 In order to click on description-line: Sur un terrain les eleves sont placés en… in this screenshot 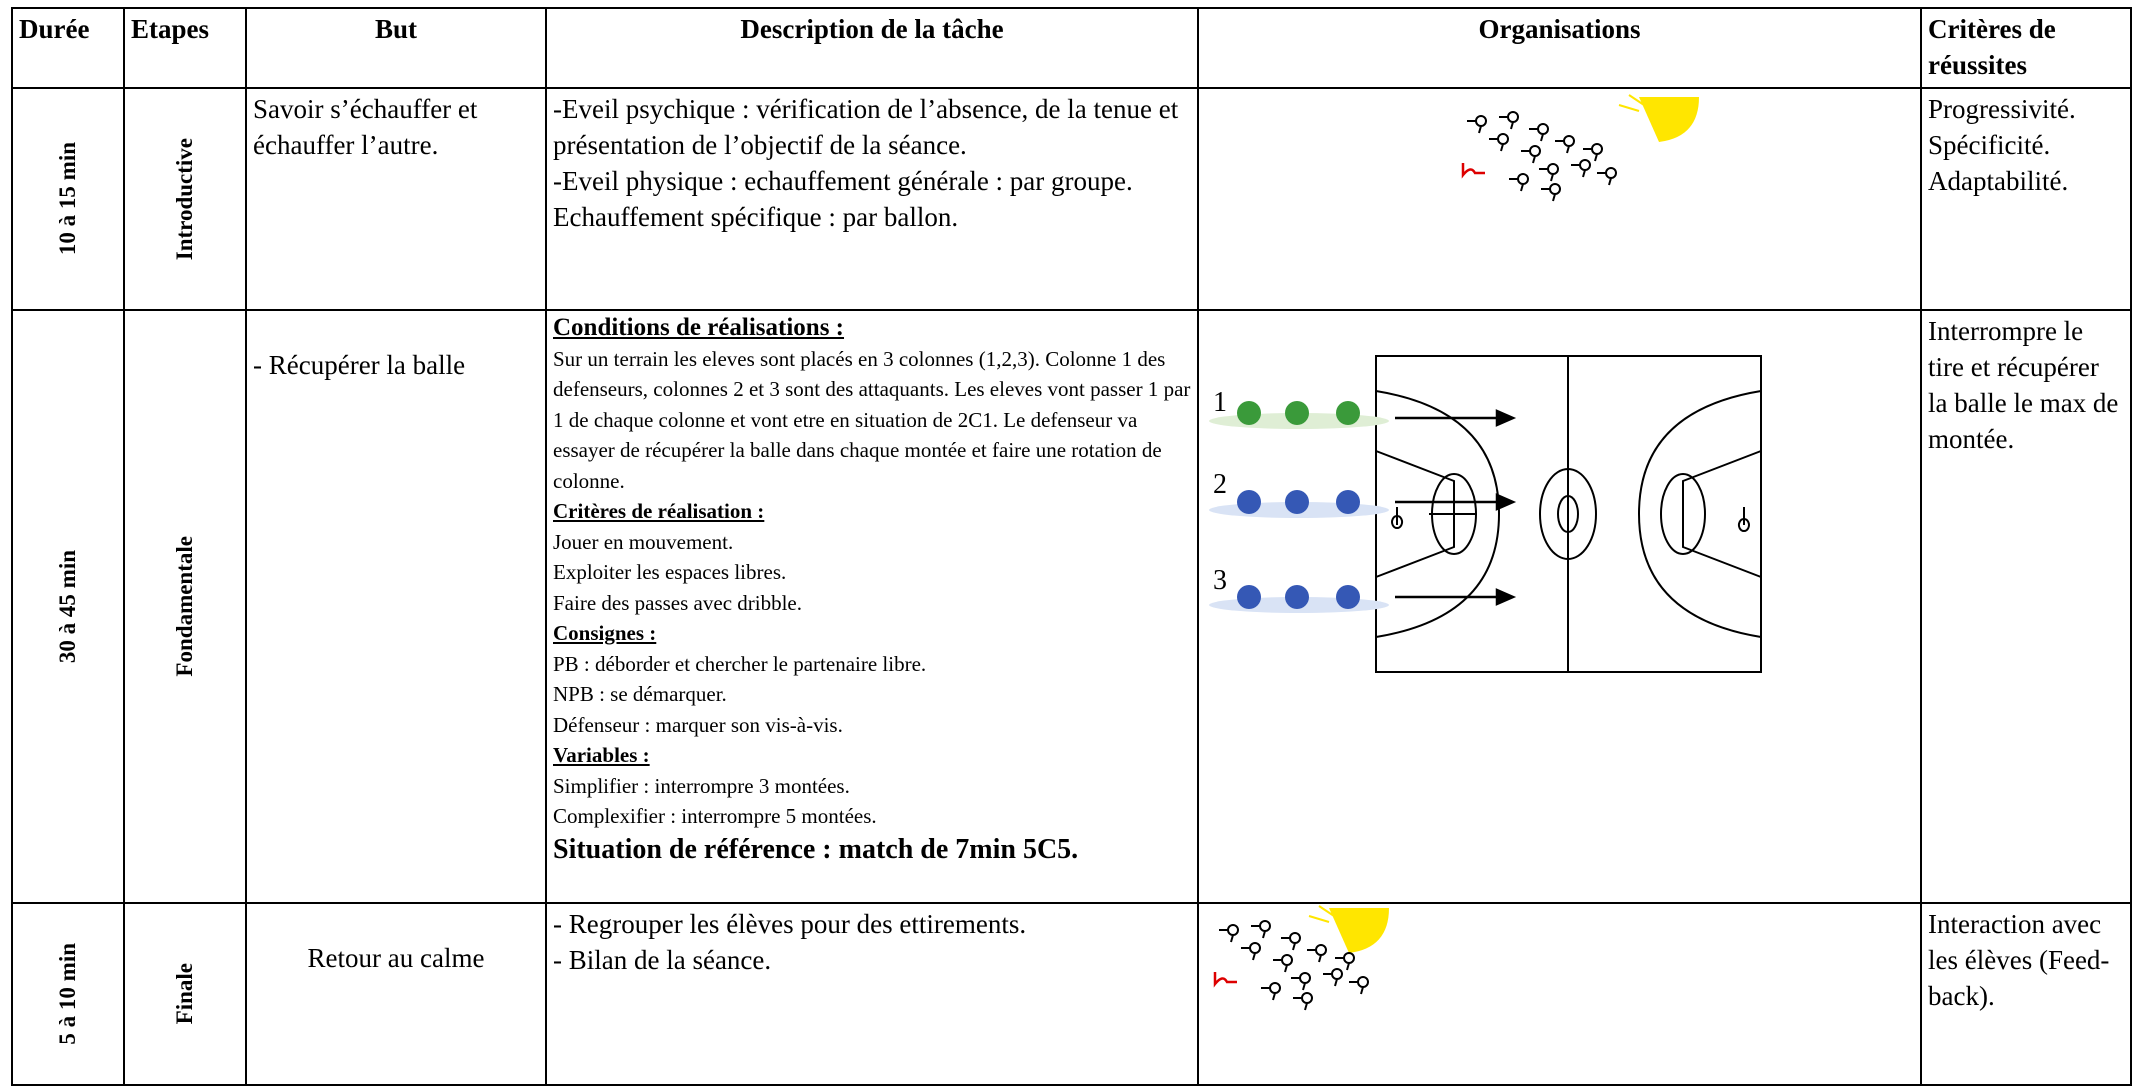, I will do `click(872, 419)`.